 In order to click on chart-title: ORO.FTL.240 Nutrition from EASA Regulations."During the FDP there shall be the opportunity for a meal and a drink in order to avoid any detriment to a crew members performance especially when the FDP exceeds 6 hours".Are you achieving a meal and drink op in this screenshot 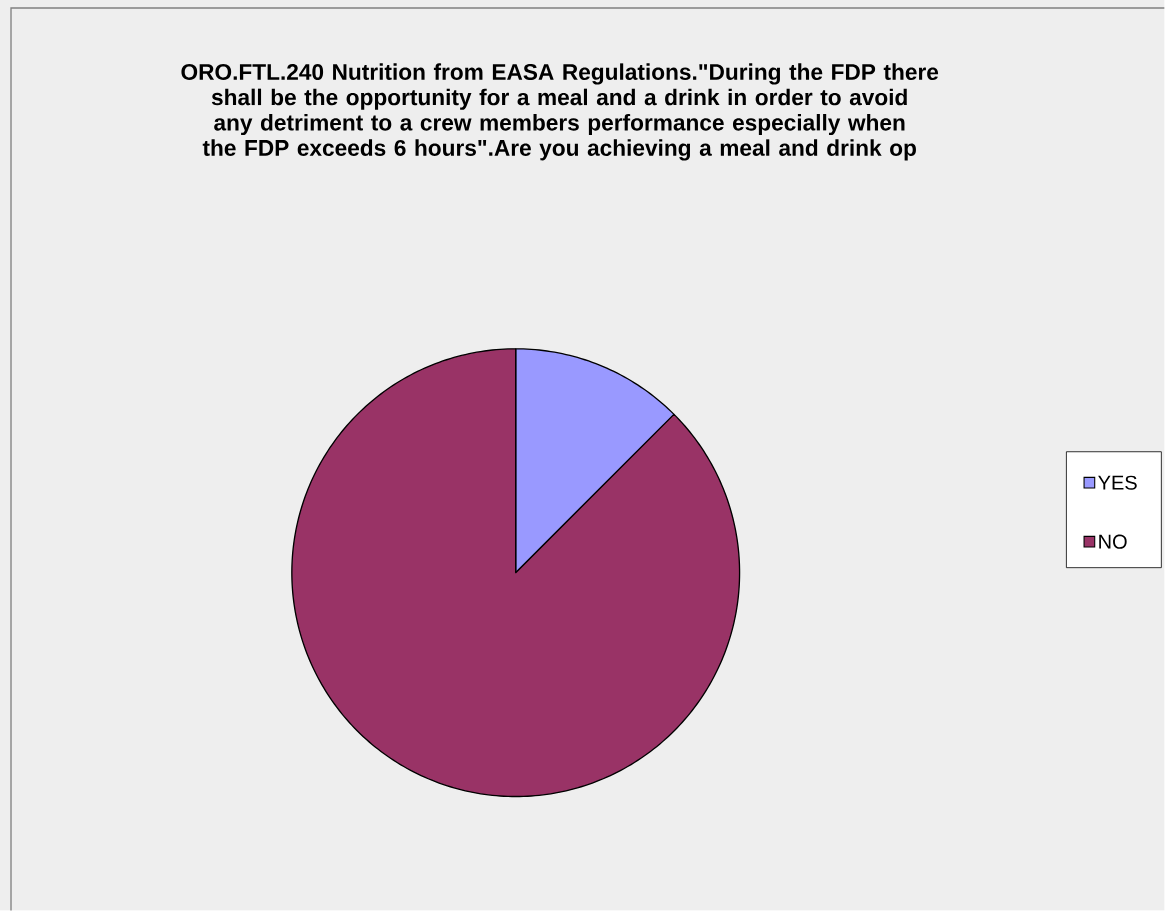, I will do `click(560, 112)`.